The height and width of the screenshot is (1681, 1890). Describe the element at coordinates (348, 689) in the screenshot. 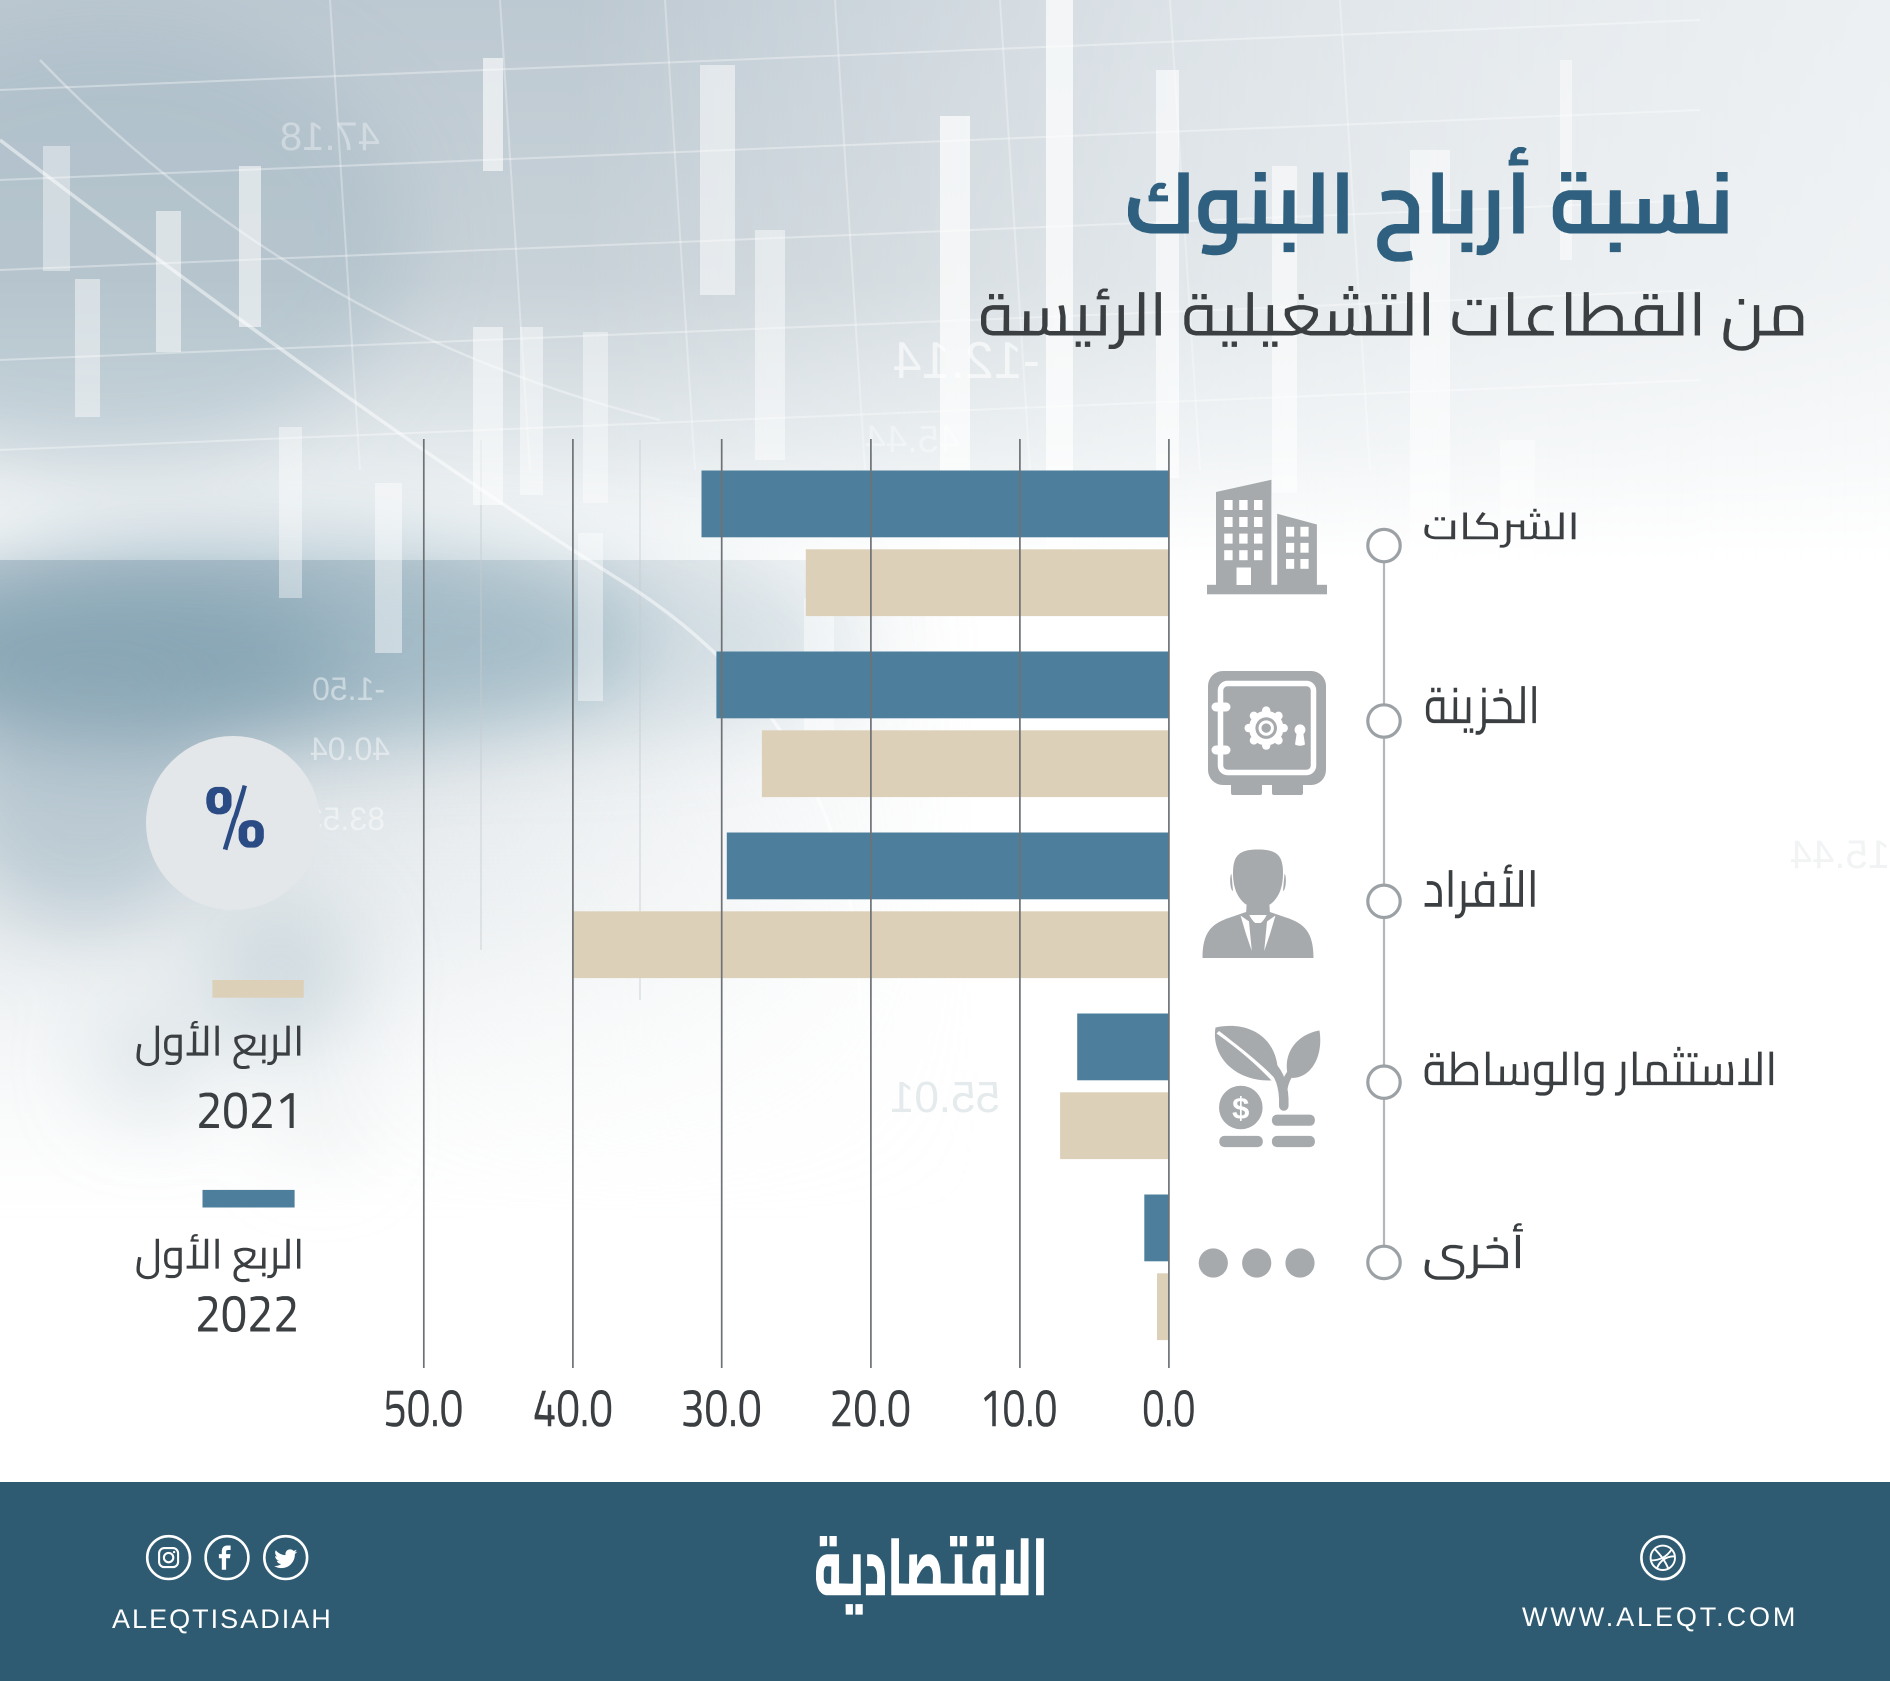

I see `svg-text: -1.50` at that location.